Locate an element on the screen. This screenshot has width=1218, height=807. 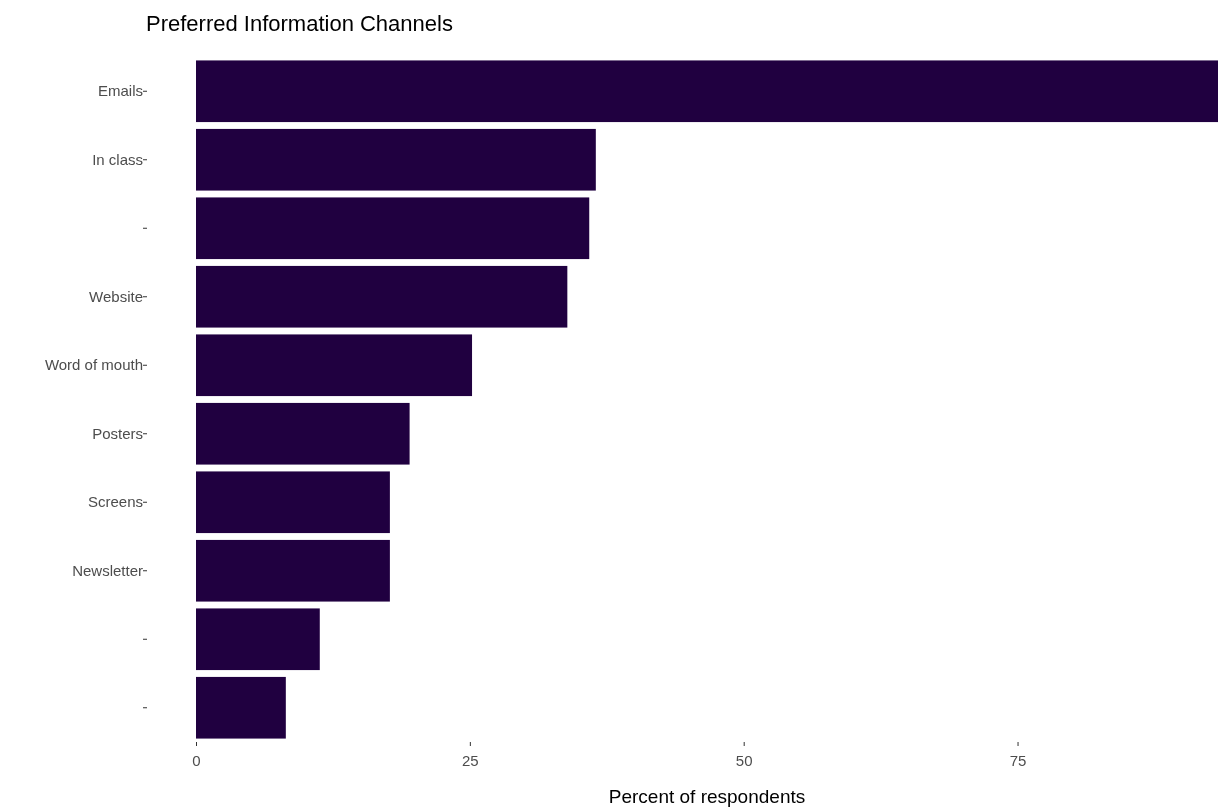
y-tick-label: In class is located at coordinates (117, 159).